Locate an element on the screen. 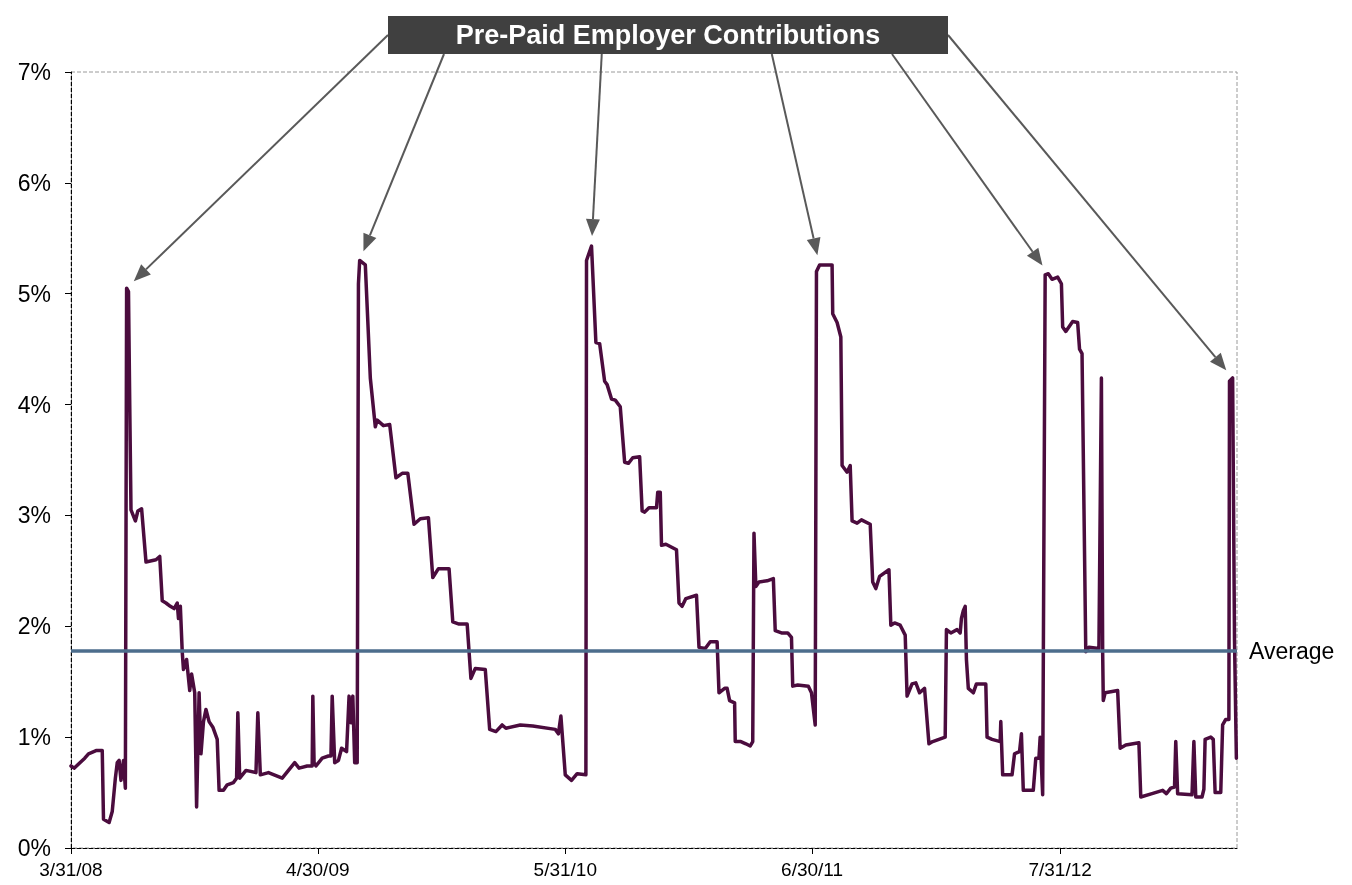 Image resolution: width=1352 pixels, height=885 pixels. ref-line-label: Average is located at coordinates (1292, 650).